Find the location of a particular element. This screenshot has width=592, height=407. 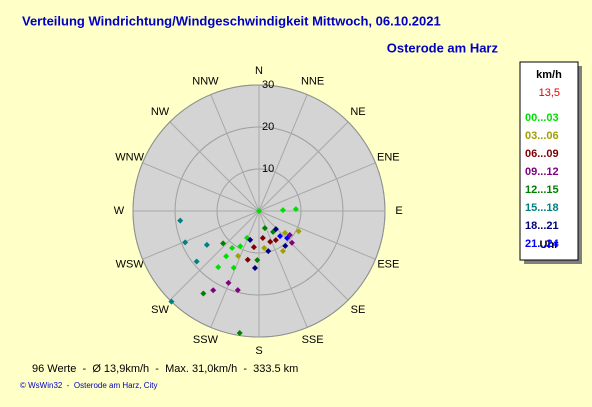

direction-label: SSW is located at coordinates (206, 340).